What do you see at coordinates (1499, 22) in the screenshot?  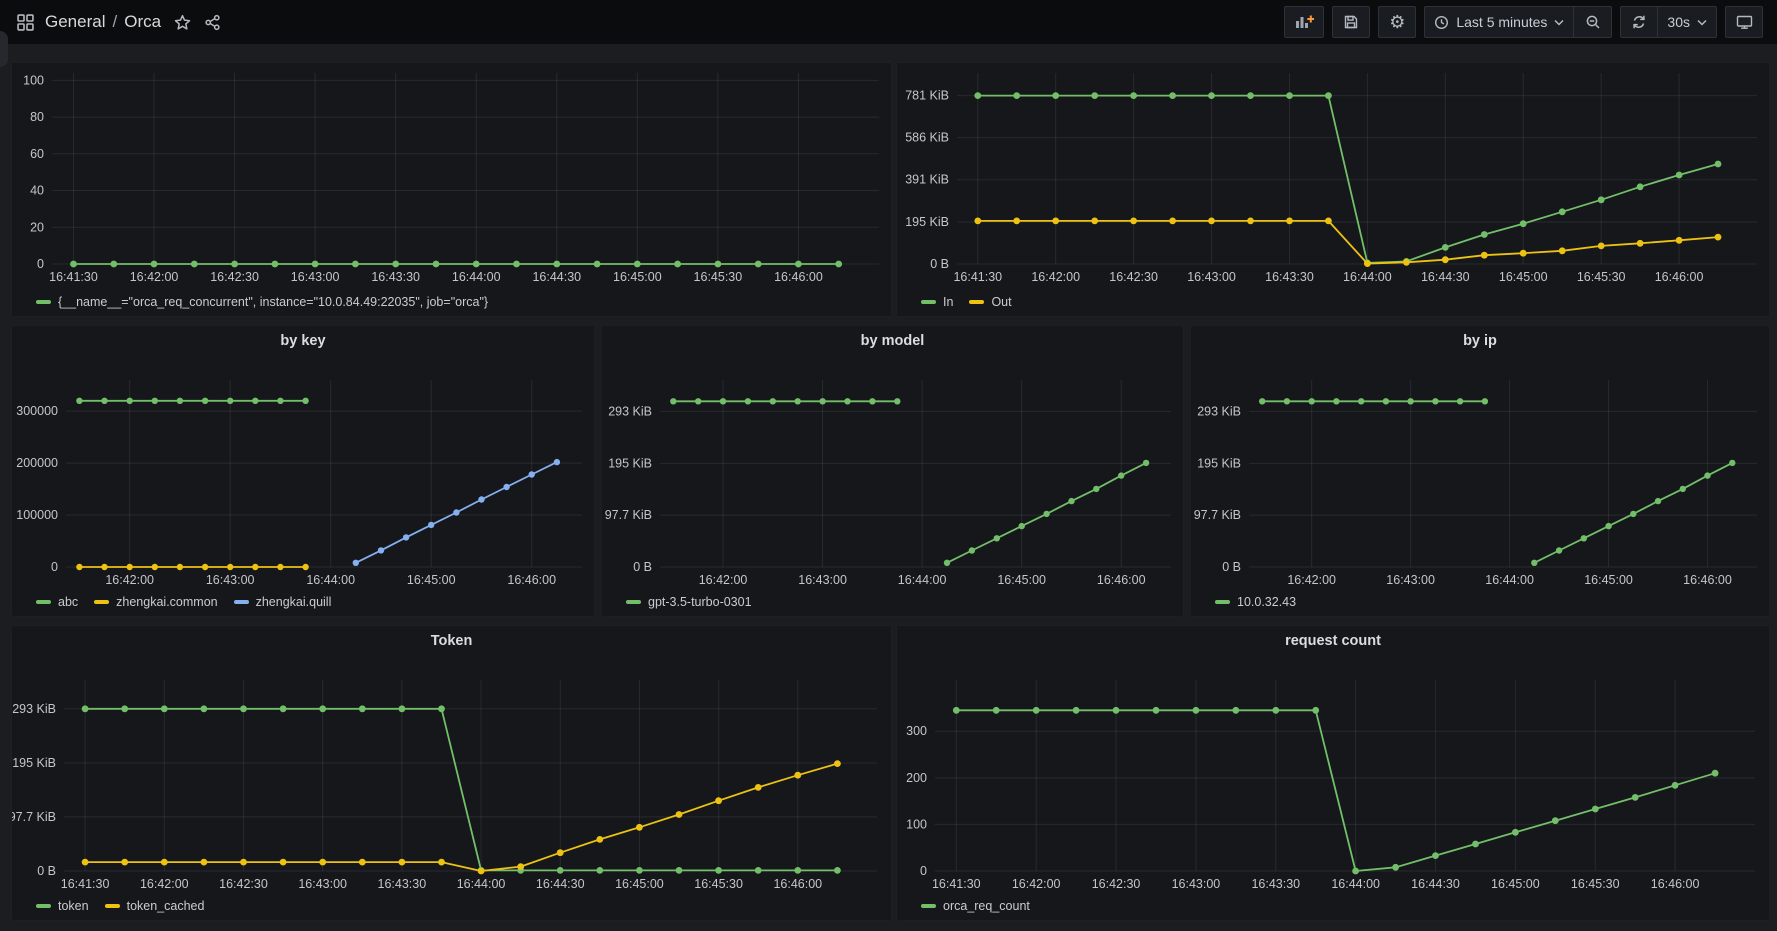 I see `time-range-picker: Last 5 minutes` at bounding box center [1499, 22].